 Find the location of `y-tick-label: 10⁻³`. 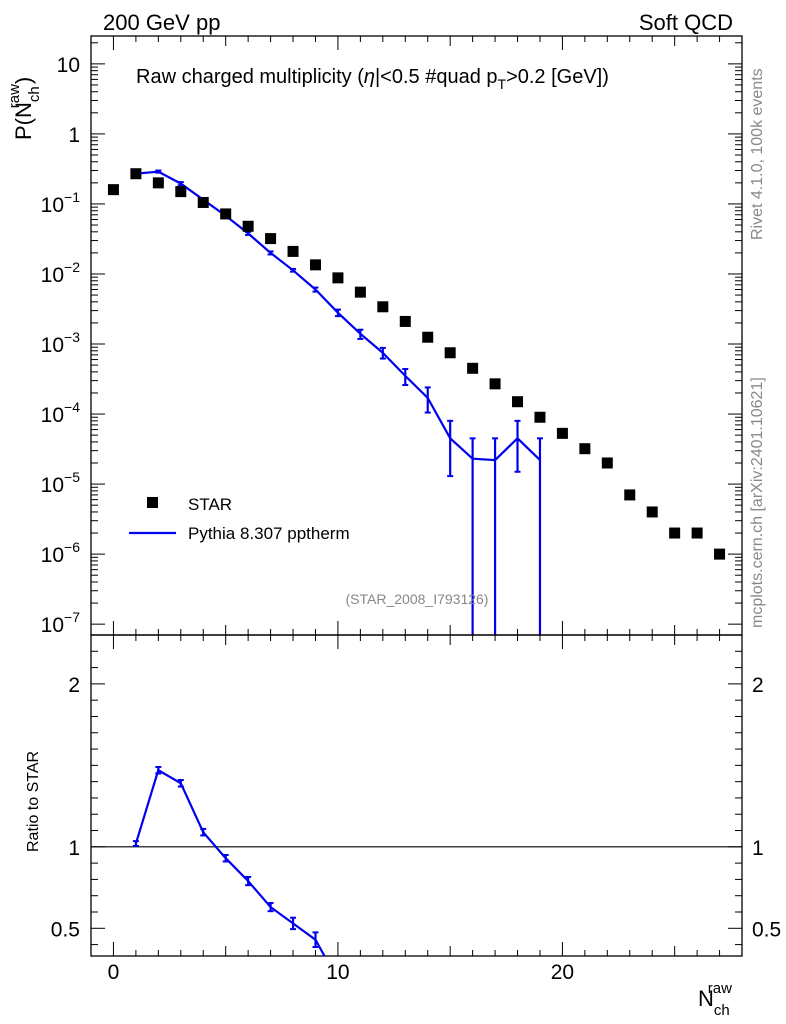

y-tick-label: 10⁻³ is located at coordinates (61, 343).